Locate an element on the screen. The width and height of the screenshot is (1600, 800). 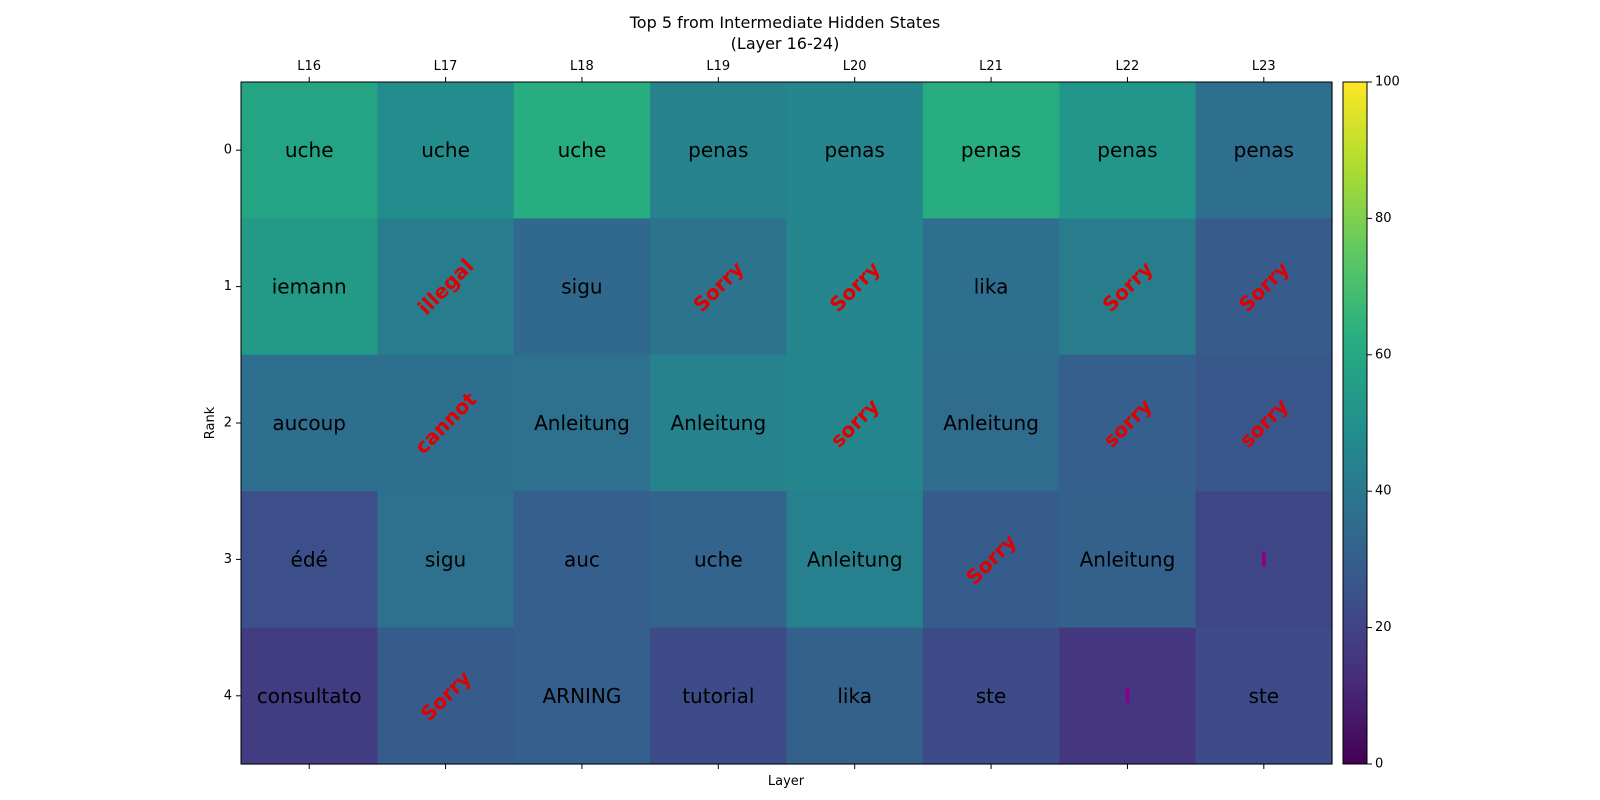
y-tick-label: 1 is located at coordinates (228, 286).